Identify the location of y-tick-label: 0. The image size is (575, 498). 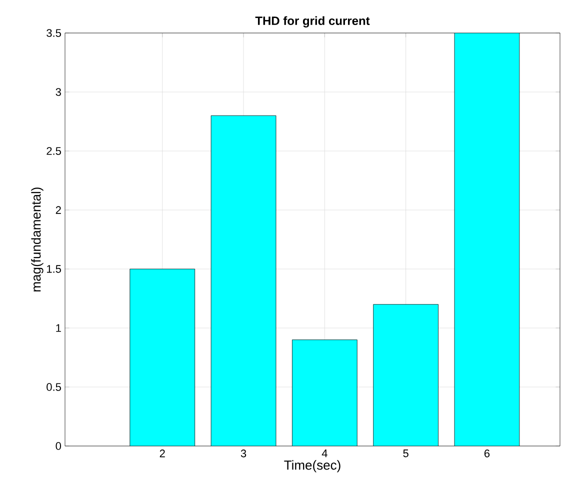
(59, 446).